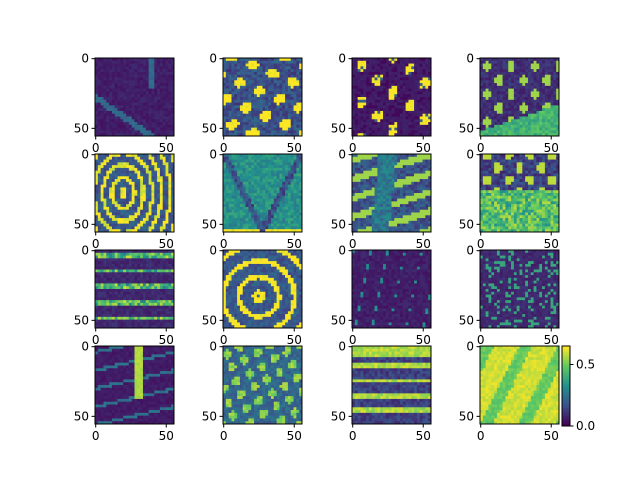  What do you see at coordinates (466, 128) in the screenshot?
I see `y-tick-label: 50` at bounding box center [466, 128].